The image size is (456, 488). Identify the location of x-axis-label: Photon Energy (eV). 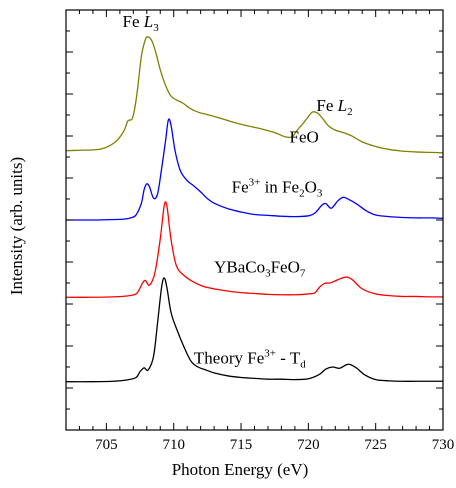
(240, 469).